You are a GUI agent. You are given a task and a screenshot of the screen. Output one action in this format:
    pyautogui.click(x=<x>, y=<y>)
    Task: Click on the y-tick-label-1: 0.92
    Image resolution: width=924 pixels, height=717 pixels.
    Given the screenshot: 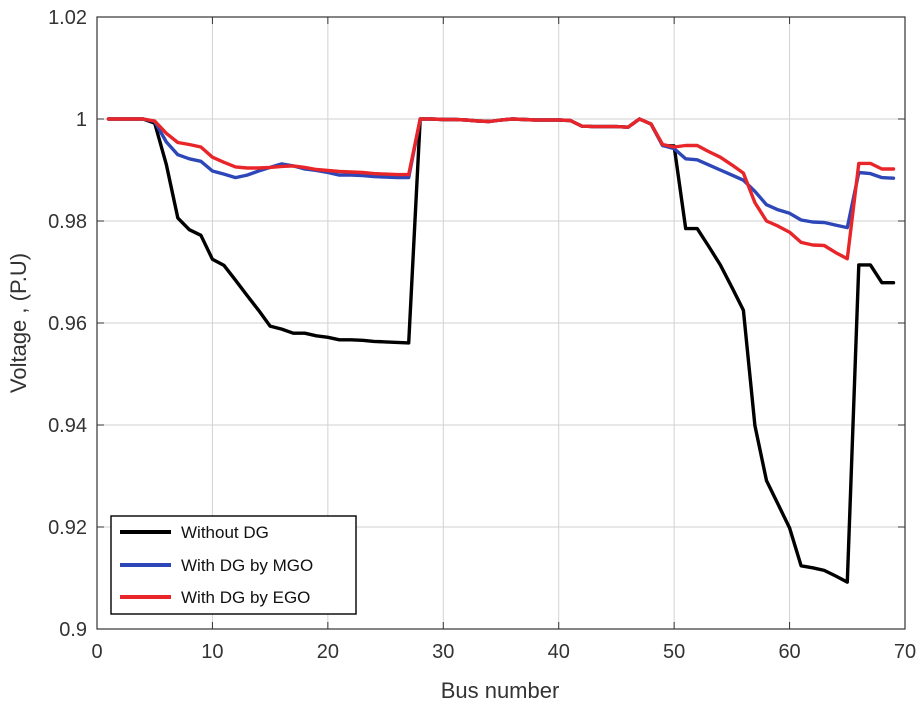 What is the action you would take?
    pyautogui.click(x=67, y=528)
    